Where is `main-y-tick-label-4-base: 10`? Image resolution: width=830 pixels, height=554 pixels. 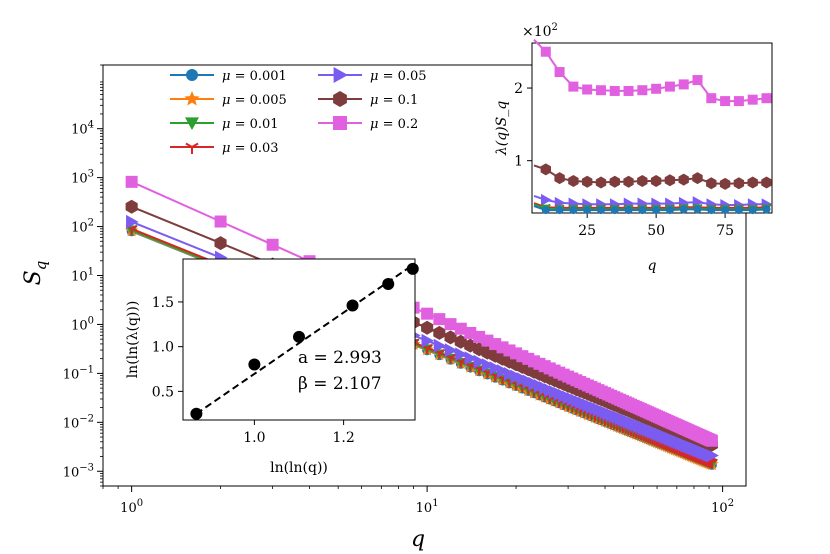 main-y-tick-label-4-base: 10 is located at coordinates (79, 277).